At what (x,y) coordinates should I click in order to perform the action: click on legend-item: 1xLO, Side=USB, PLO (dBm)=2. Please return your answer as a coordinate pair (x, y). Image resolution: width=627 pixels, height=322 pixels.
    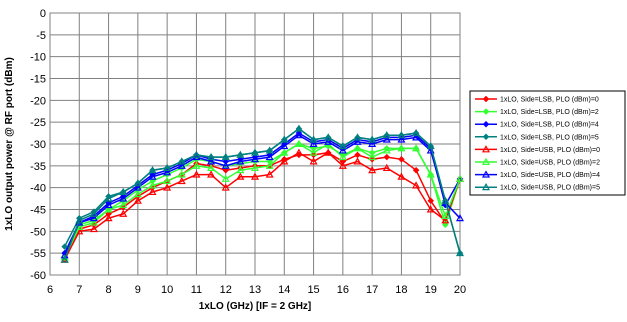
    Looking at the image, I should click on (537, 162).